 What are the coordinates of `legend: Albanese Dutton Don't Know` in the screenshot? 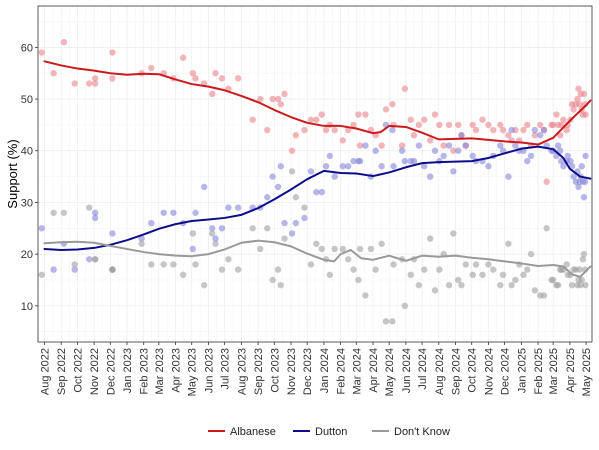 It's located at (329, 432).